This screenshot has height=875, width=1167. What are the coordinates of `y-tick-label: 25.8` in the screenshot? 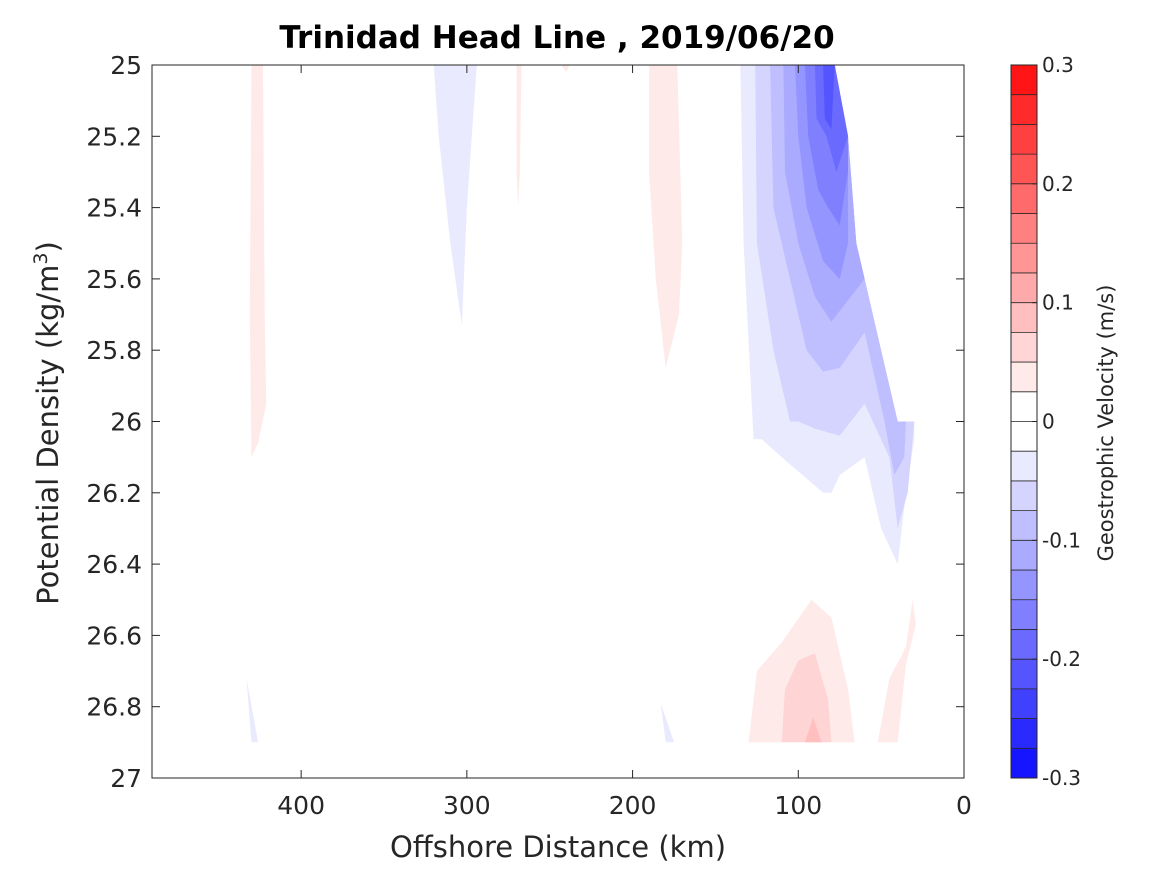 It's located at (114, 350).